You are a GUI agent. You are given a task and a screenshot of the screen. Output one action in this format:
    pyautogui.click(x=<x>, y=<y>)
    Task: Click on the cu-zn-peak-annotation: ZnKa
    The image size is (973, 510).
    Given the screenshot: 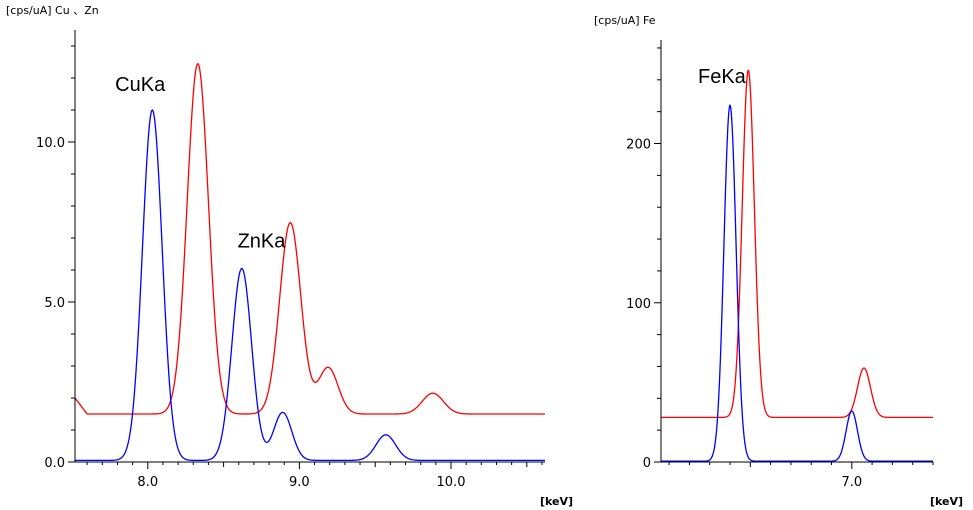 What is the action you would take?
    pyautogui.click(x=262, y=242)
    